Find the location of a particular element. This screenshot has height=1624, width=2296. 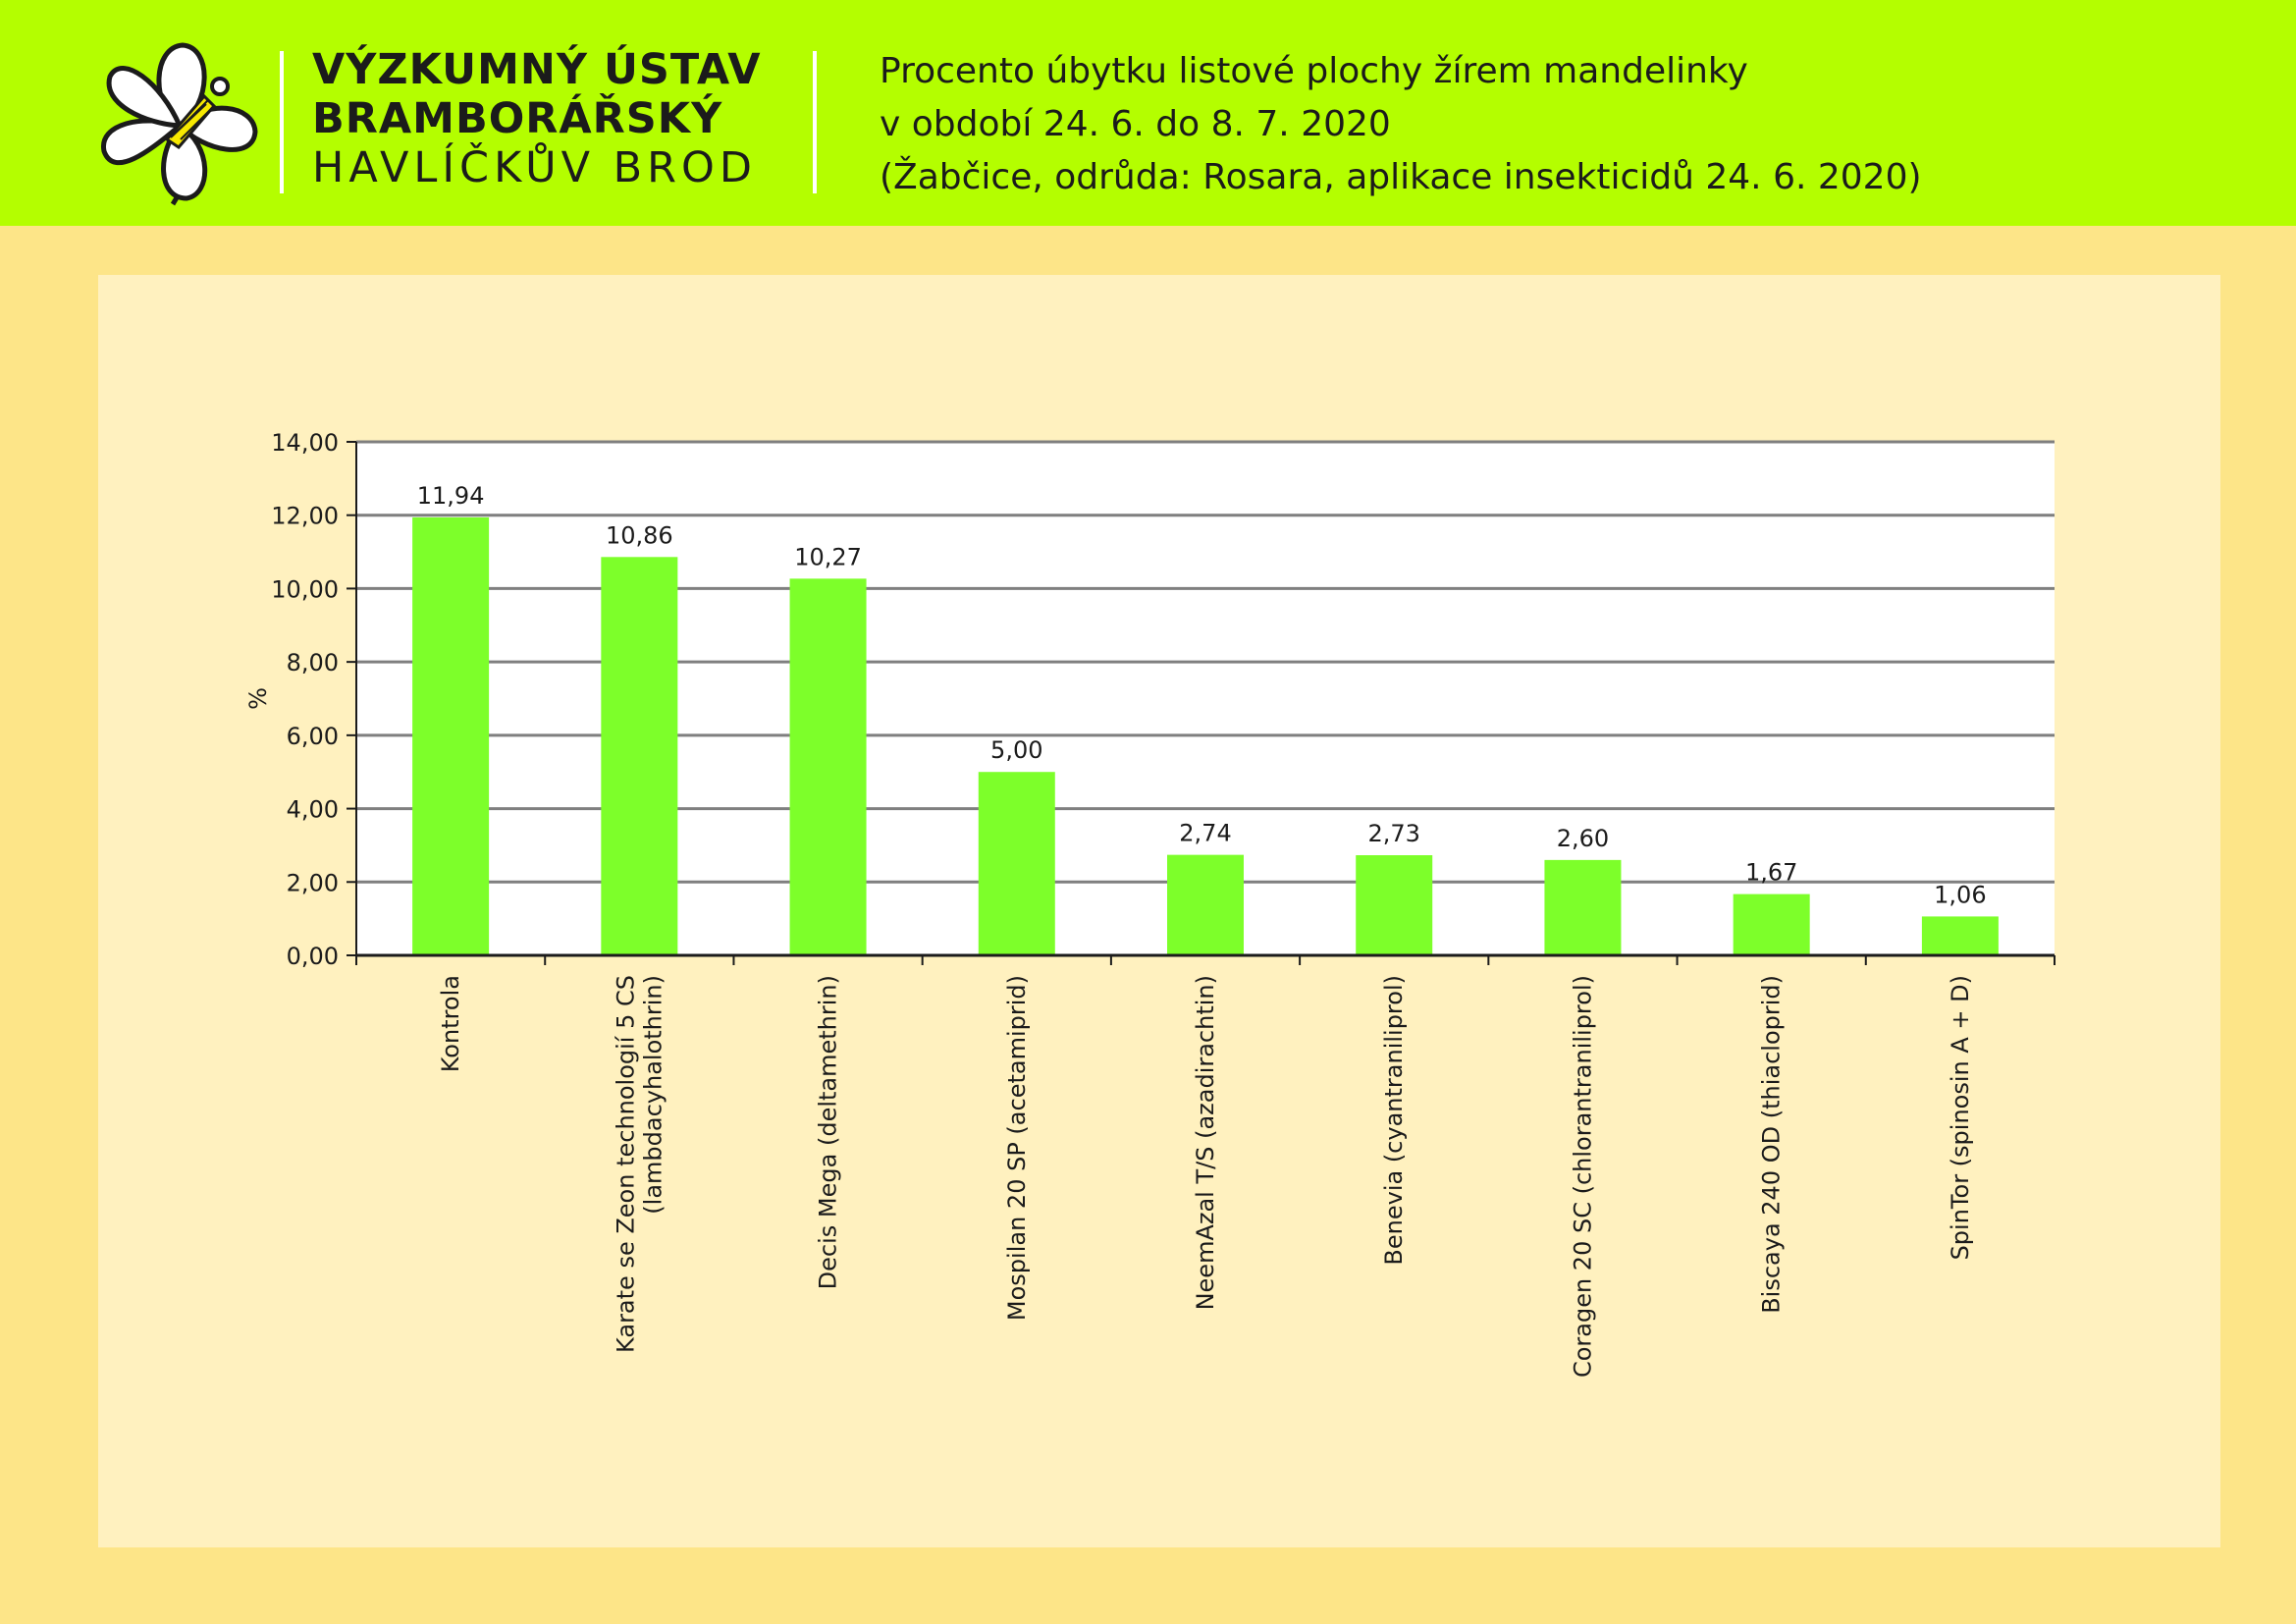

data-label: 10,86 is located at coordinates (639, 535).